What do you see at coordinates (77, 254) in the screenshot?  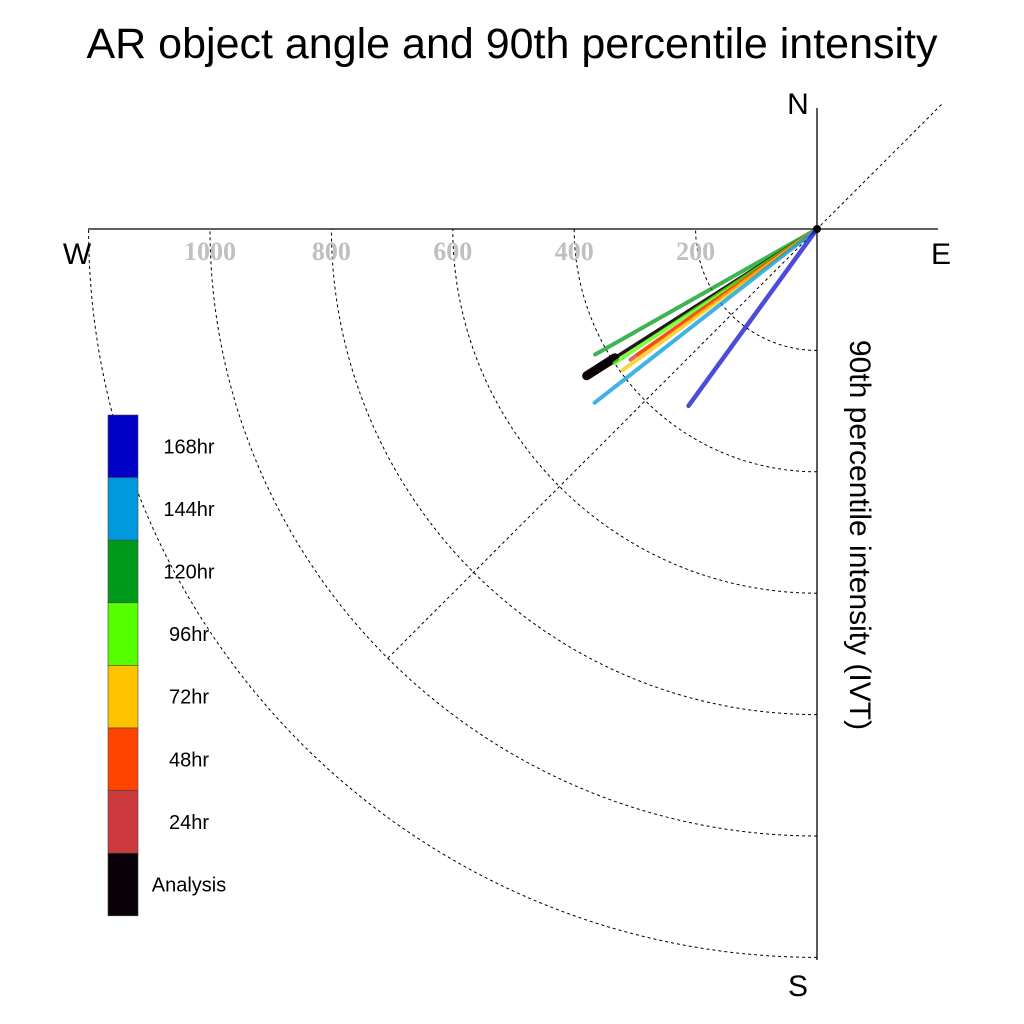 I see `compass-west-label: W` at bounding box center [77, 254].